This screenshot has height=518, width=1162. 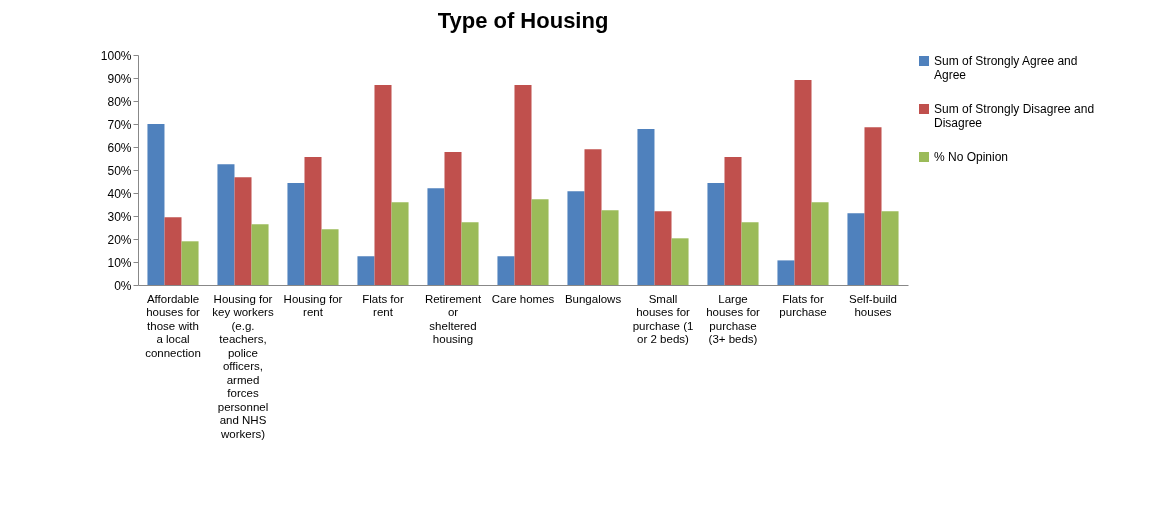 I want to click on x-tick-label: Retirement or sheltered housing, so click(x=453, y=318).